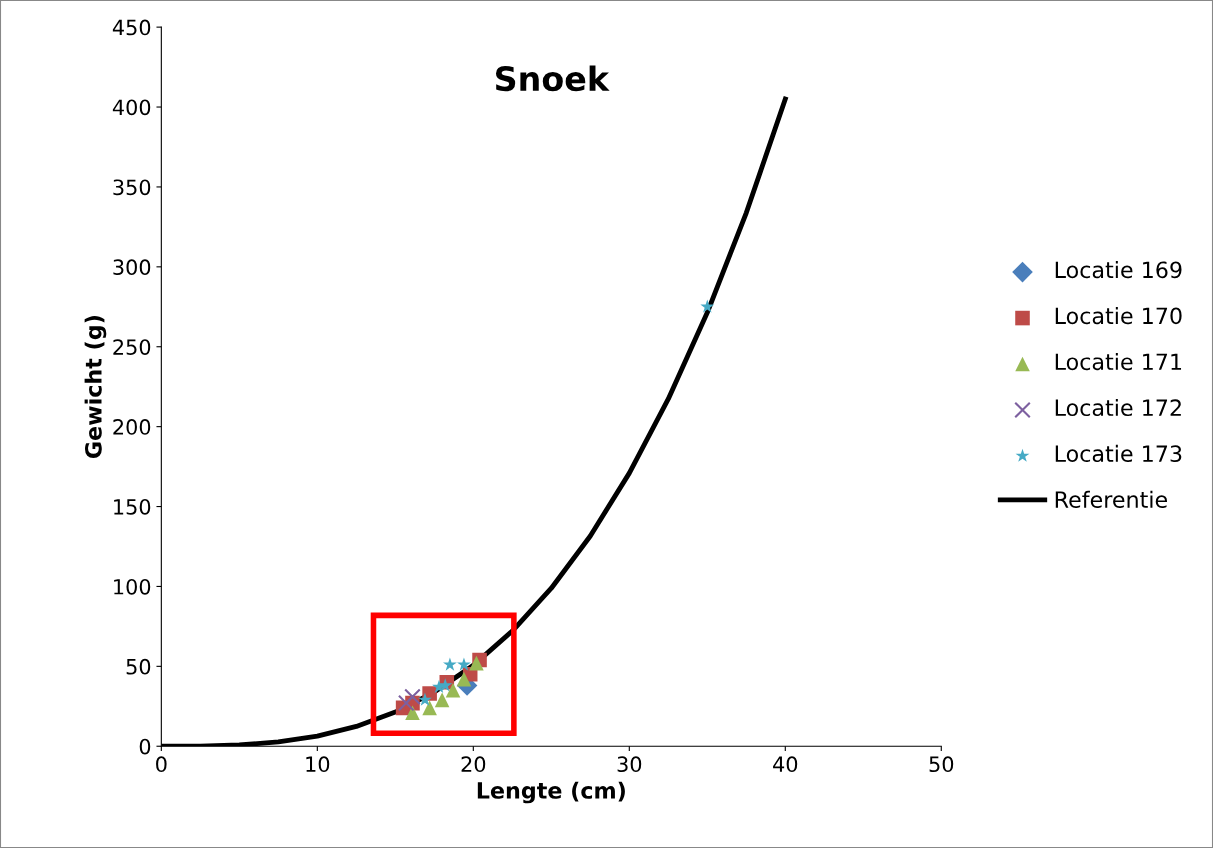 The height and width of the screenshot is (848, 1213). What do you see at coordinates (132, 586) in the screenshot?
I see `y-tick-label: 100` at bounding box center [132, 586].